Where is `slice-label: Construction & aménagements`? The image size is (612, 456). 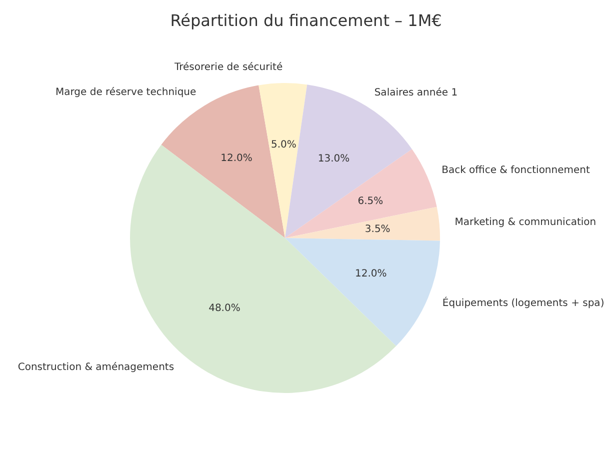 slice-label: Construction & aménagements is located at coordinates (96, 368).